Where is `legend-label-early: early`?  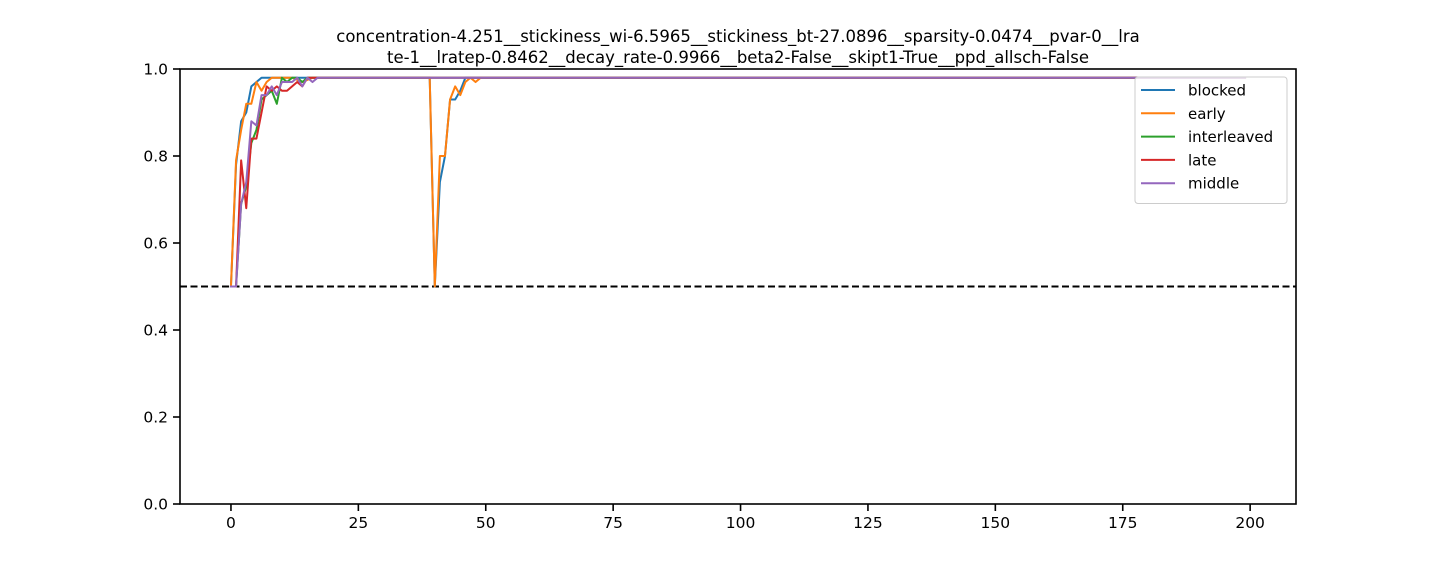
legend-label-early: early is located at coordinates (1207, 114).